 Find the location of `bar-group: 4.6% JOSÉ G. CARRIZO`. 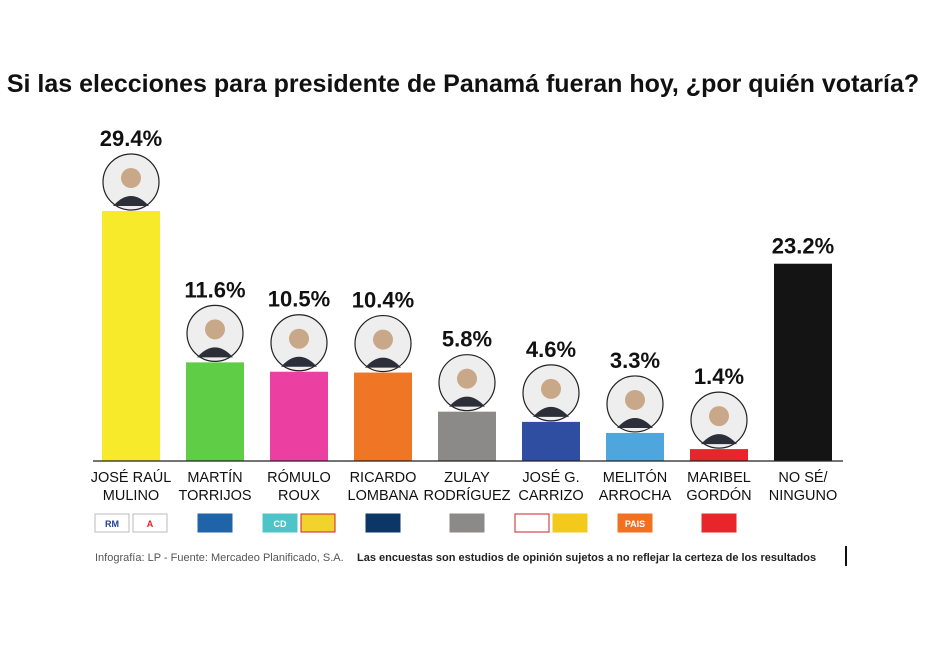

bar-group: 4.6% JOSÉ G. CARRIZO is located at coordinates (551, 435).